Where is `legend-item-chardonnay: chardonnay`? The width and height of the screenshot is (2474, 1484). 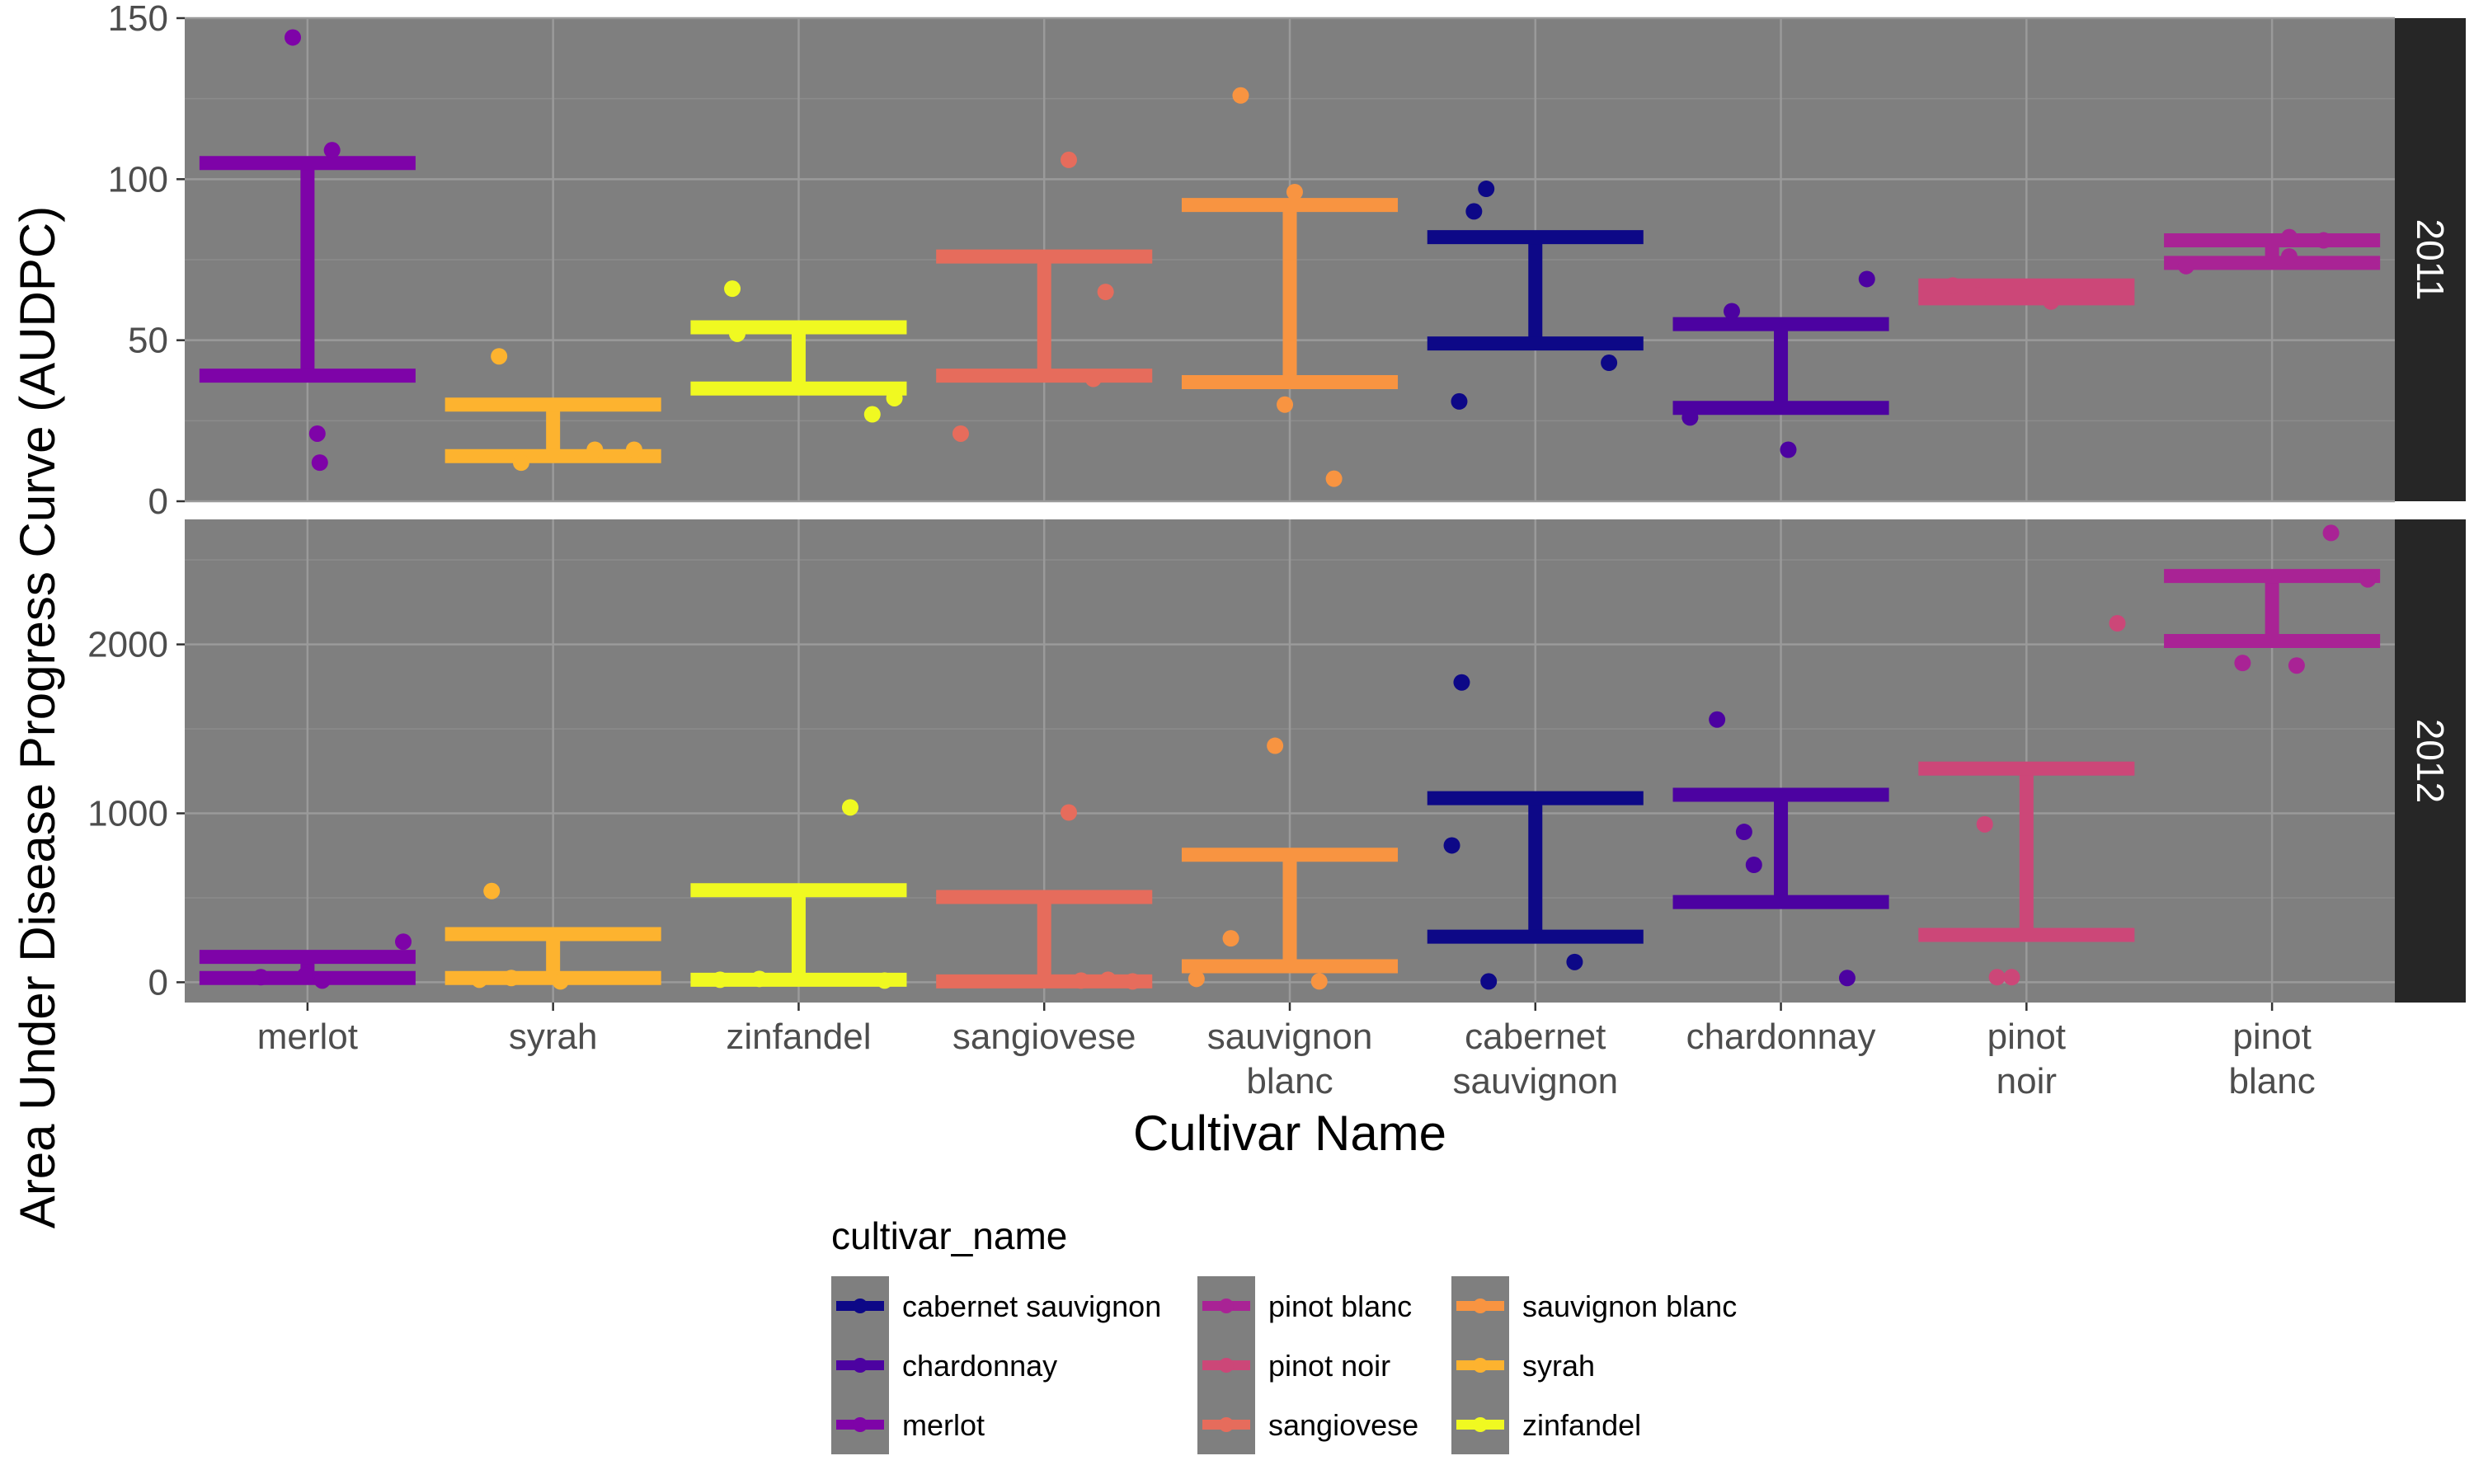 legend-item-chardonnay: chardonnay is located at coordinates (944, 1365).